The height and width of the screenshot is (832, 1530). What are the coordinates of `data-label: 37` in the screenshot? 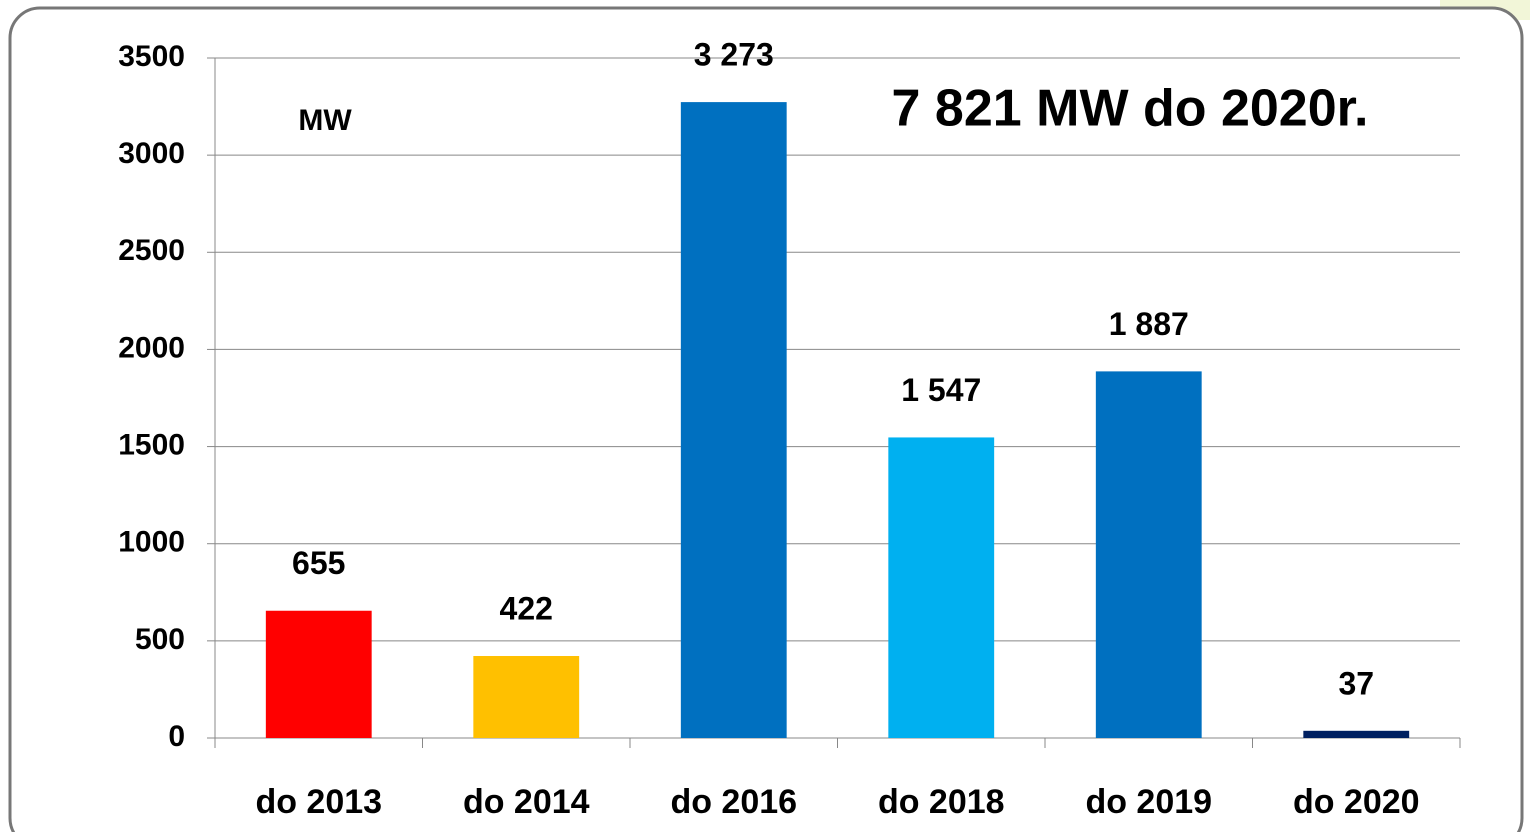 It's located at (1356, 683).